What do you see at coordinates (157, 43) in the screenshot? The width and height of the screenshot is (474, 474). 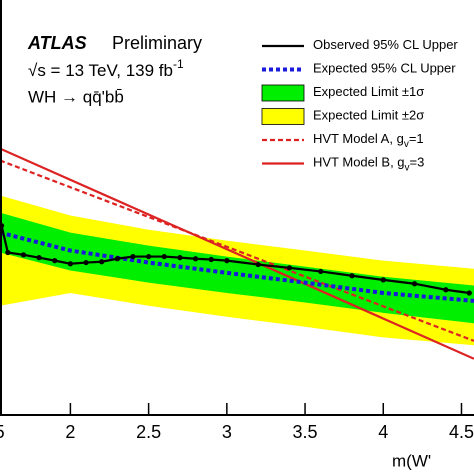 I see `status: Preliminary` at bounding box center [157, 43].